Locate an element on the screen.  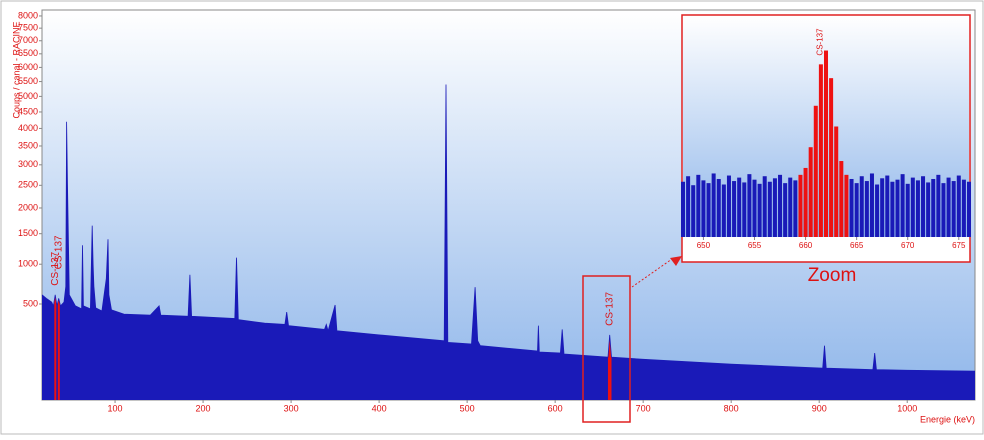
x-tick-label: 665 is located at coordinates (857, 245).